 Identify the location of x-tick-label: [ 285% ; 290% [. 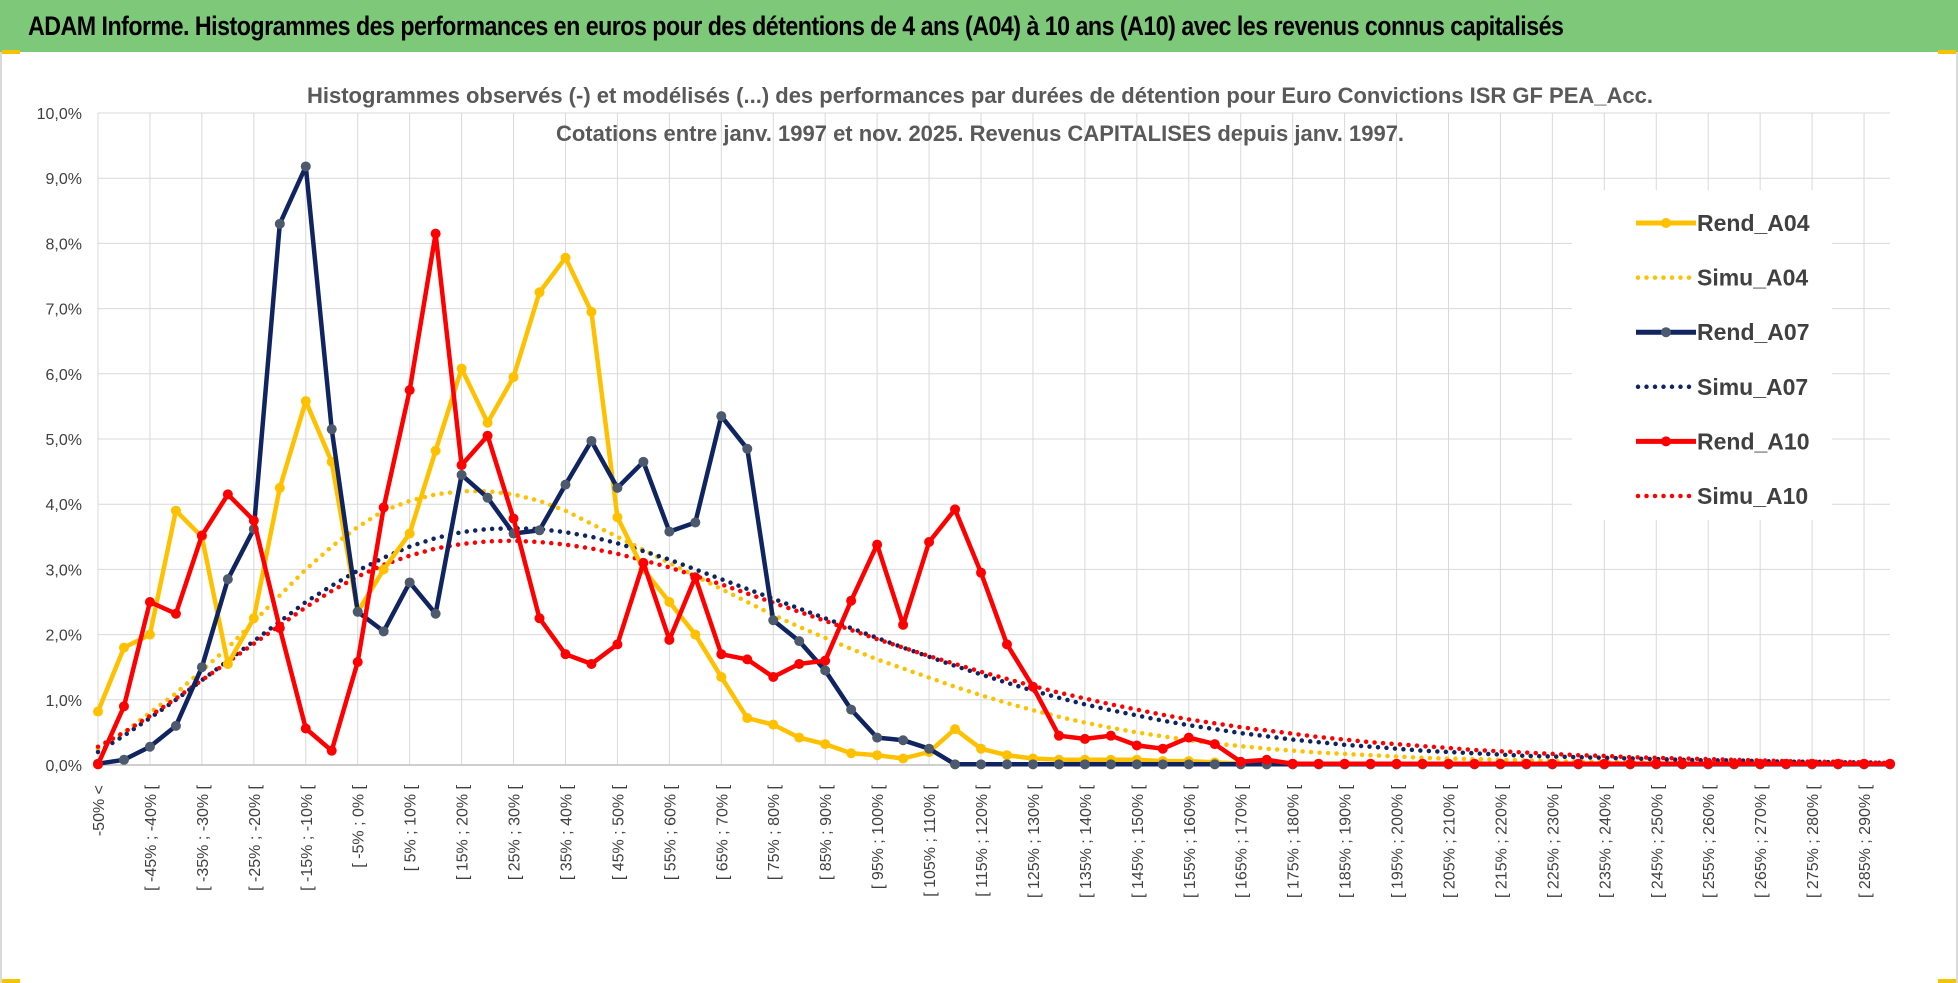
(1865, 841).